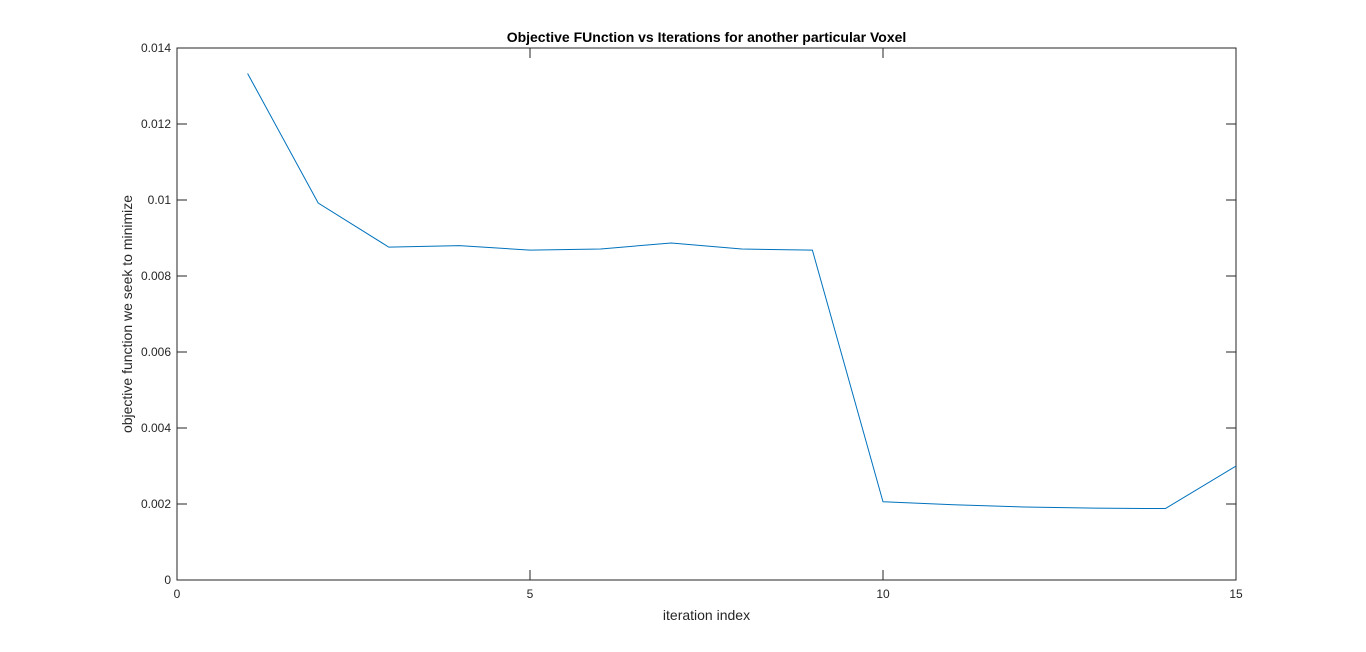 Image resolution: width=1366 pixels, height=652 pixels. I want to click on y-axis-label: objective function we seek to minimize, so click(127, 314).